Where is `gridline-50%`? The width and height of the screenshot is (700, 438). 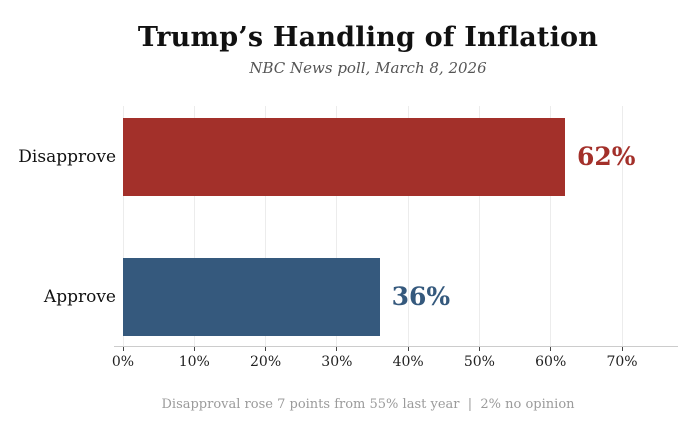 gridline-50% is located at coordinates (479, 226).